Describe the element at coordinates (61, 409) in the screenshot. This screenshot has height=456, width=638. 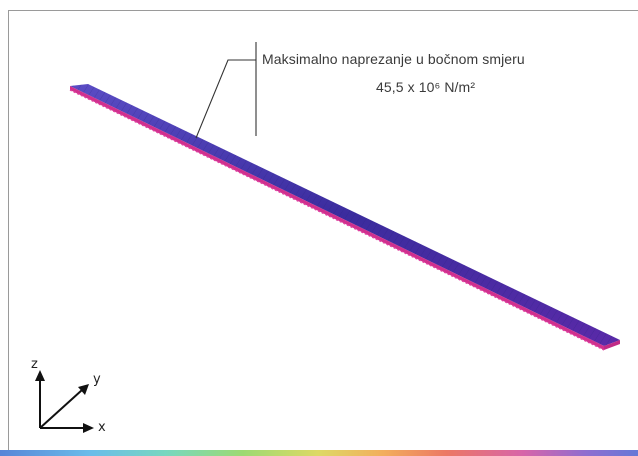
I see `y-axis-line` at that location.